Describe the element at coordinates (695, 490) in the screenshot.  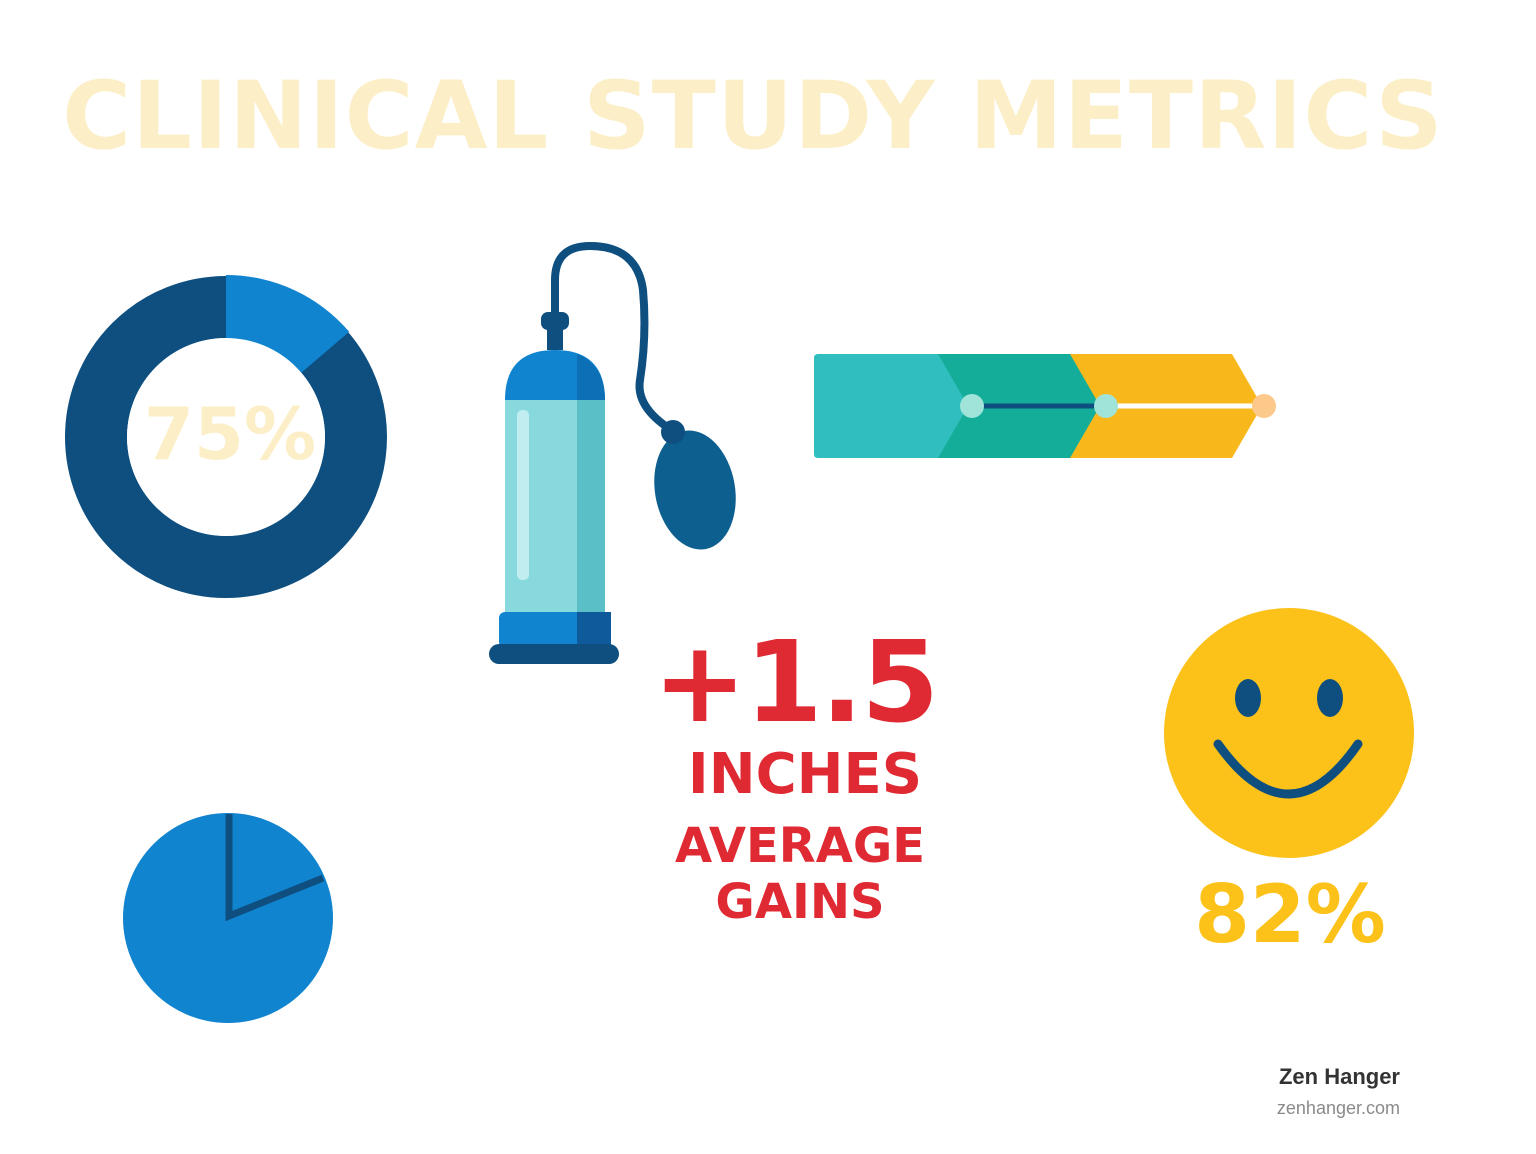
I see `pump-bulb` at that location.